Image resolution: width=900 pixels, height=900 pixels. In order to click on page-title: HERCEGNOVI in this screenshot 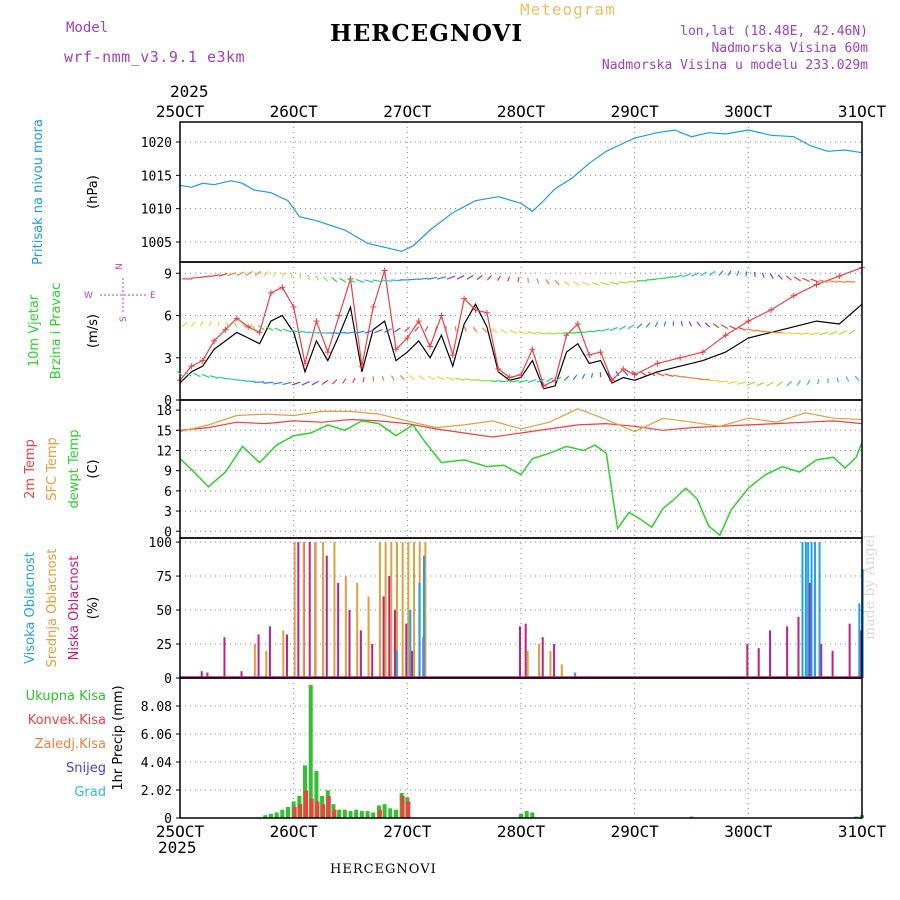, I will do `click(427, 33)`.